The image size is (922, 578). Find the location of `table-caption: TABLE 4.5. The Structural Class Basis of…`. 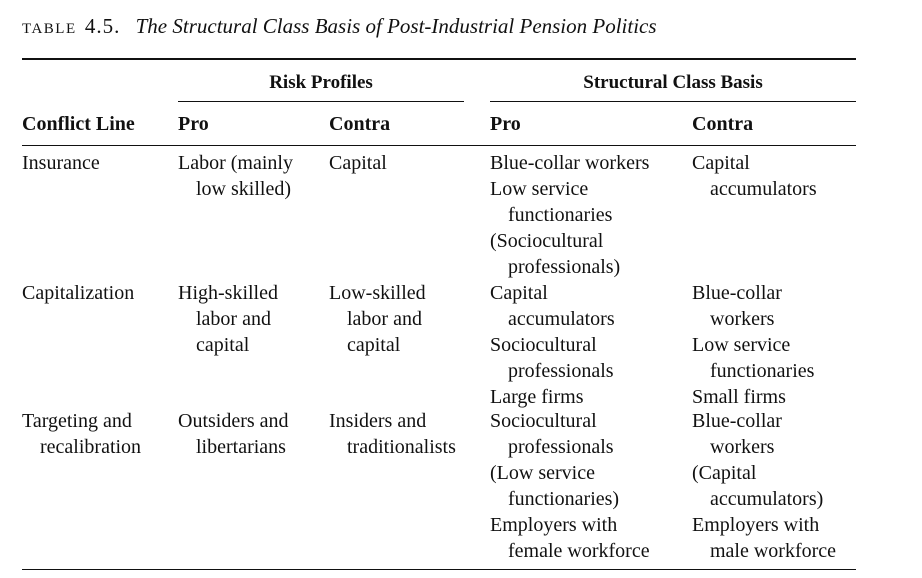

table-caption: TABLE 4.5. The Structural Class Basis of… is located at coordinates (339, 26).